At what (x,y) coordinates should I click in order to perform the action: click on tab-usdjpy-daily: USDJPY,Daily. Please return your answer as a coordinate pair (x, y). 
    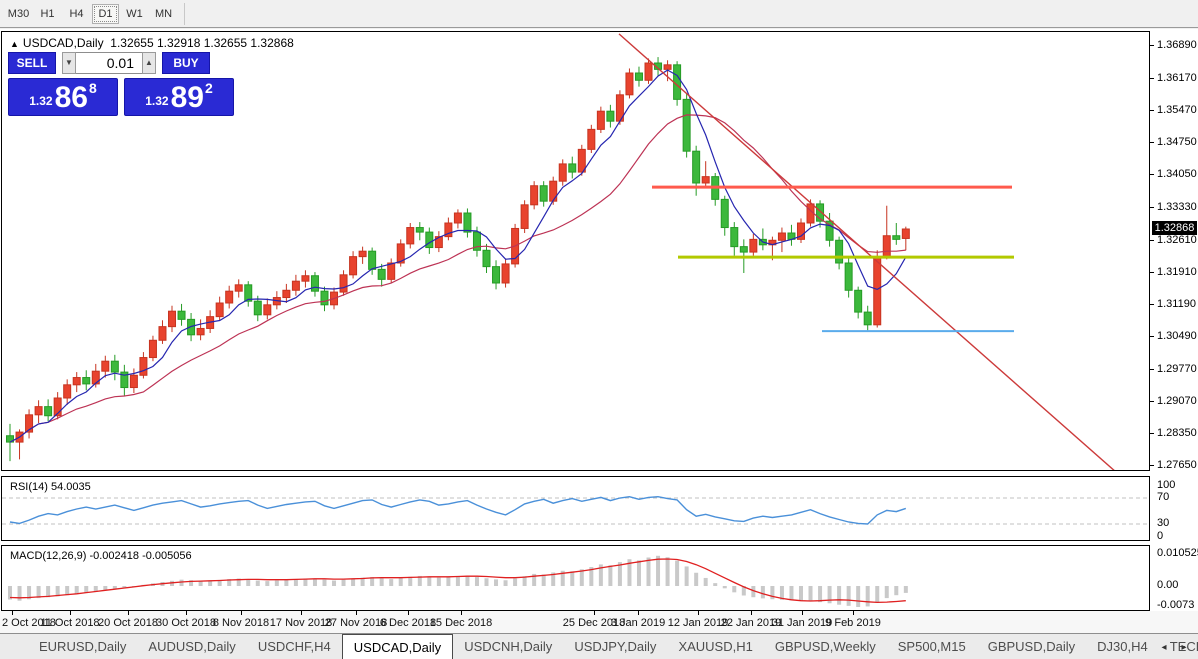
    Looking at the image, I should click on (615, 646).